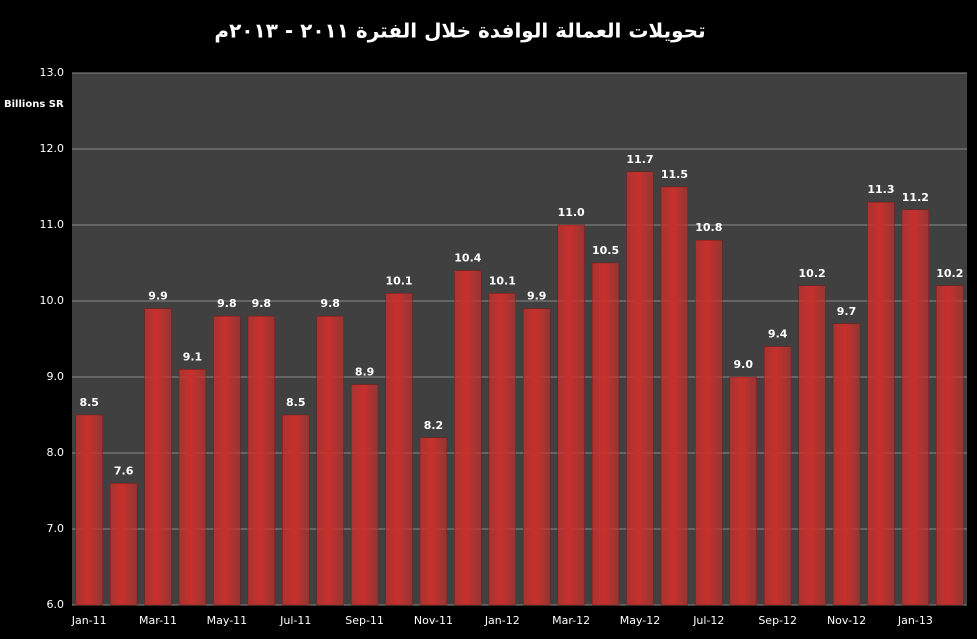 The width and height of the screenshot is (977, 639). I want to click on value-label: 11.0, so click(571, 212).